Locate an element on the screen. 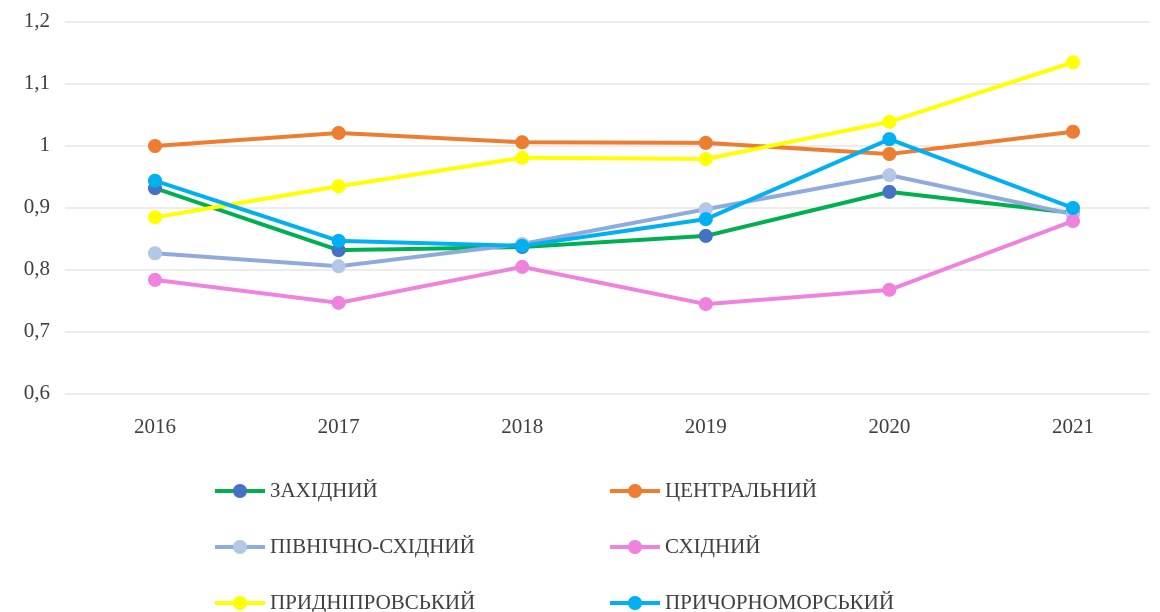 This screenshot has height=612, width=1160. legend-label: ПІВНІЧНО-СХІДНИЙ is located at coordinates (372, 546).